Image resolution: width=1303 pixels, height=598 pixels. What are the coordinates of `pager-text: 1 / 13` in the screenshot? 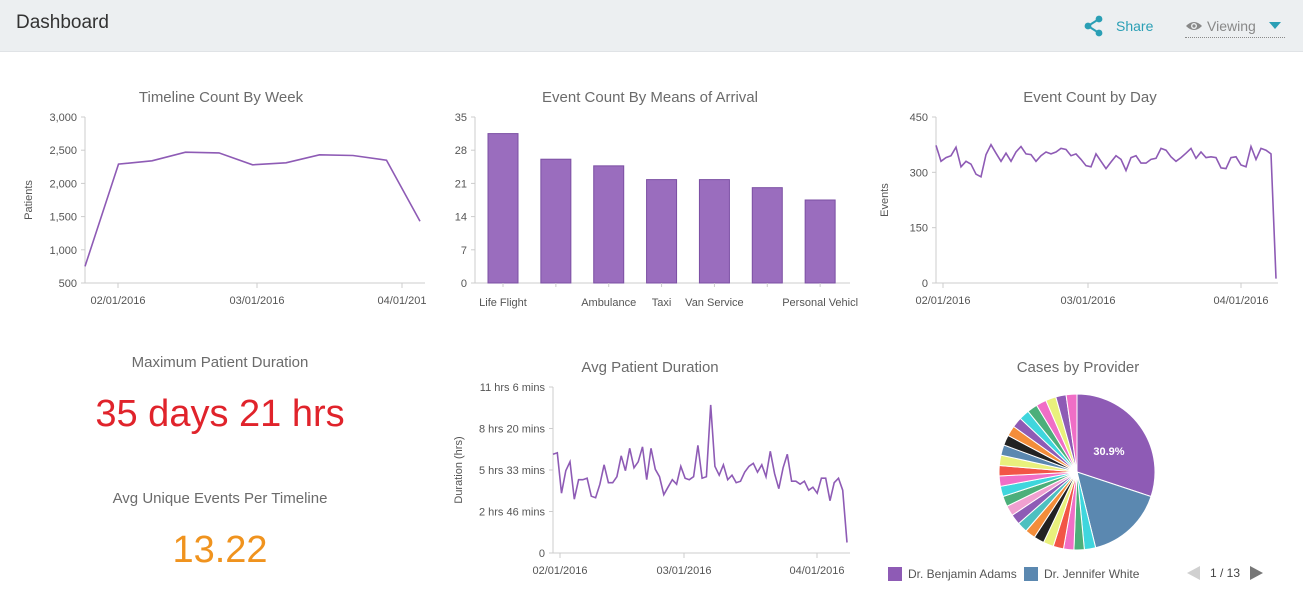 It's located at (1225, 573).